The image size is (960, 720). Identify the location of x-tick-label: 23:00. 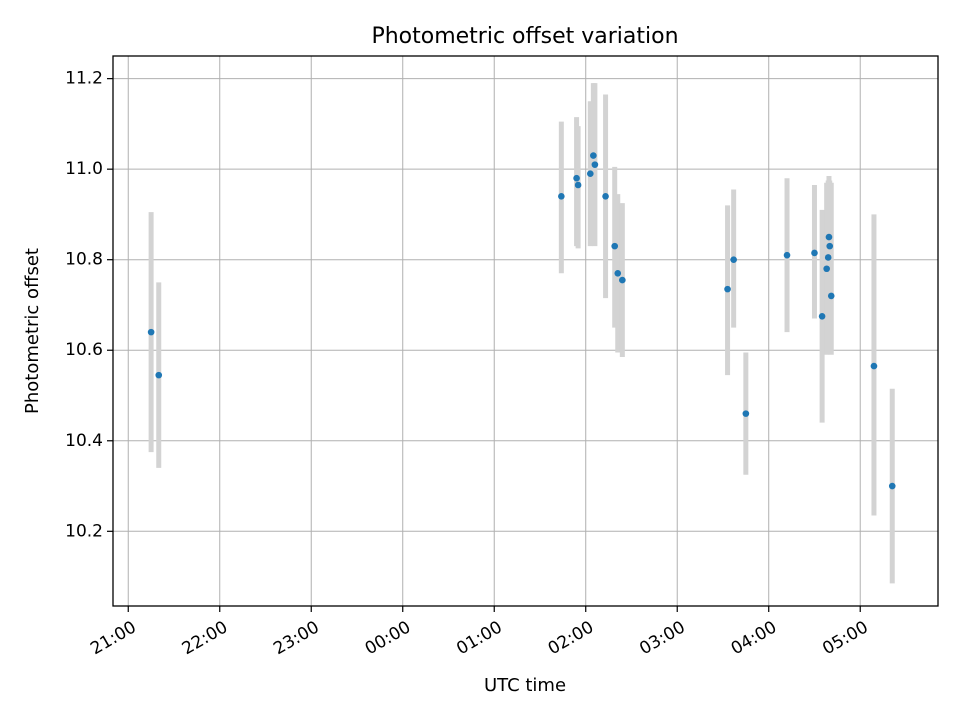
(296, 638).